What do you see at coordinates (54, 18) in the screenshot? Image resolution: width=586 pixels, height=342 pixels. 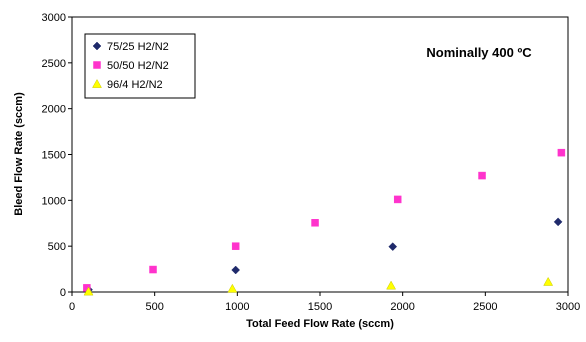 I see `y-tick-label: 3000` at bounding box center [54, 18].